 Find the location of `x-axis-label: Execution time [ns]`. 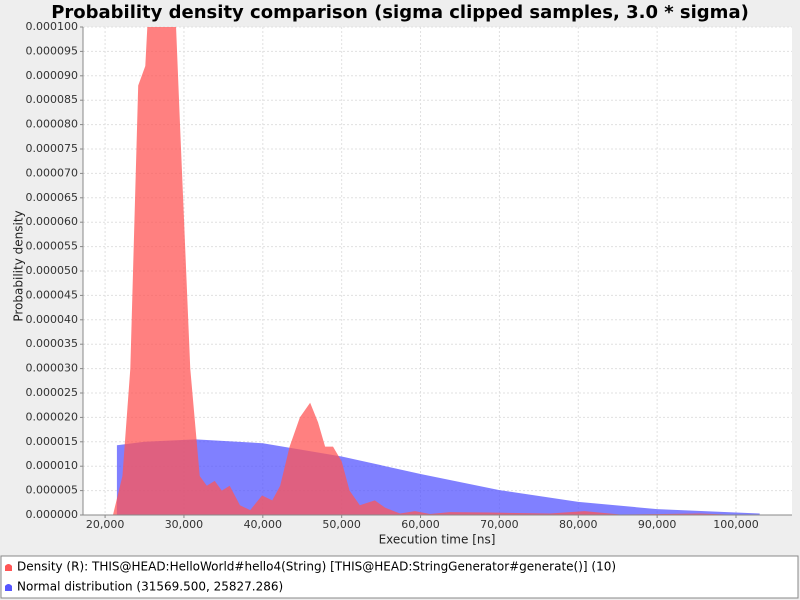

x-axis-label: Execution time [ns] is located at coordinates (437, 540).